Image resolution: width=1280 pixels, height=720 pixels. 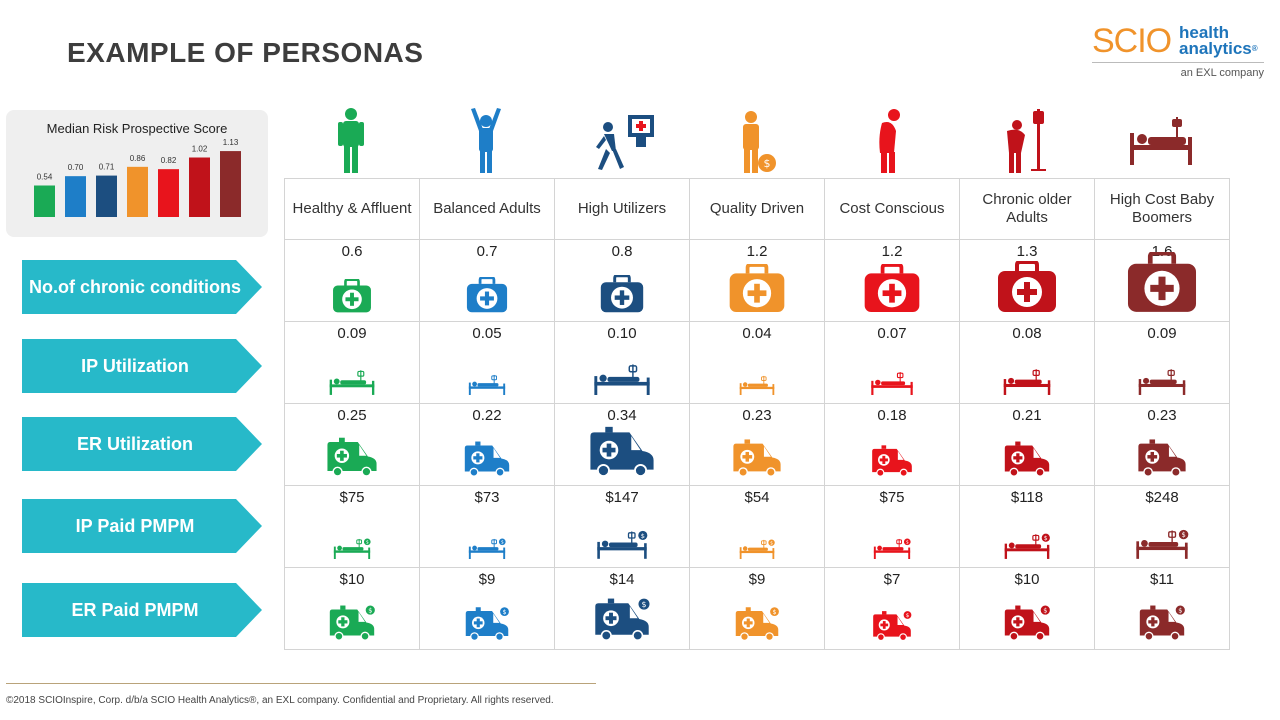 I want to click on metric-value: 0.21, so click(x=1027, y=415).